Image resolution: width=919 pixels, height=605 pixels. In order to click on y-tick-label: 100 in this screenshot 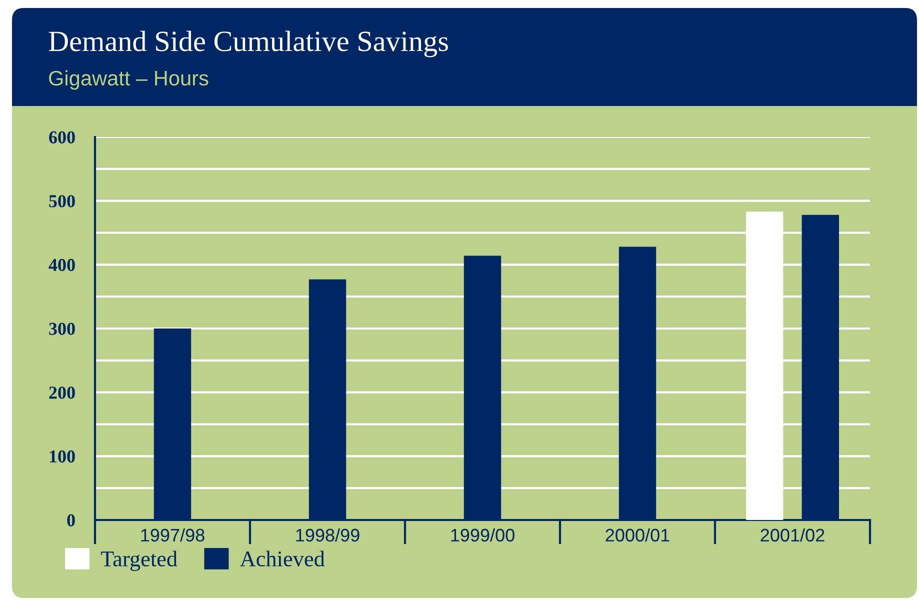, I will do `click(62, 456)`.